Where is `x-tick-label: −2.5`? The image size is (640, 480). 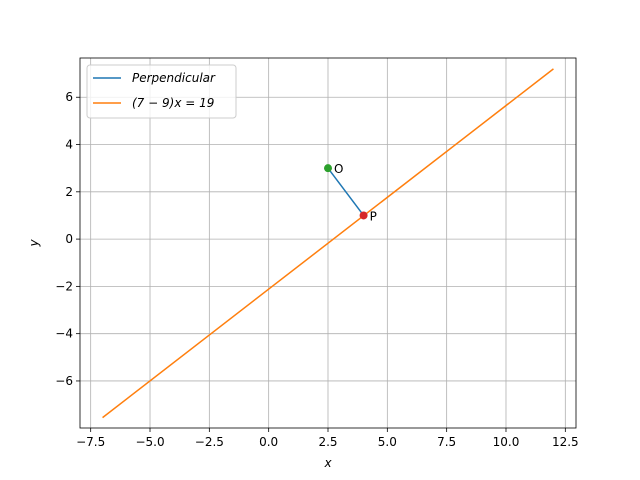
x-tick-label: −2.5 is located at coordinates (209, 442).